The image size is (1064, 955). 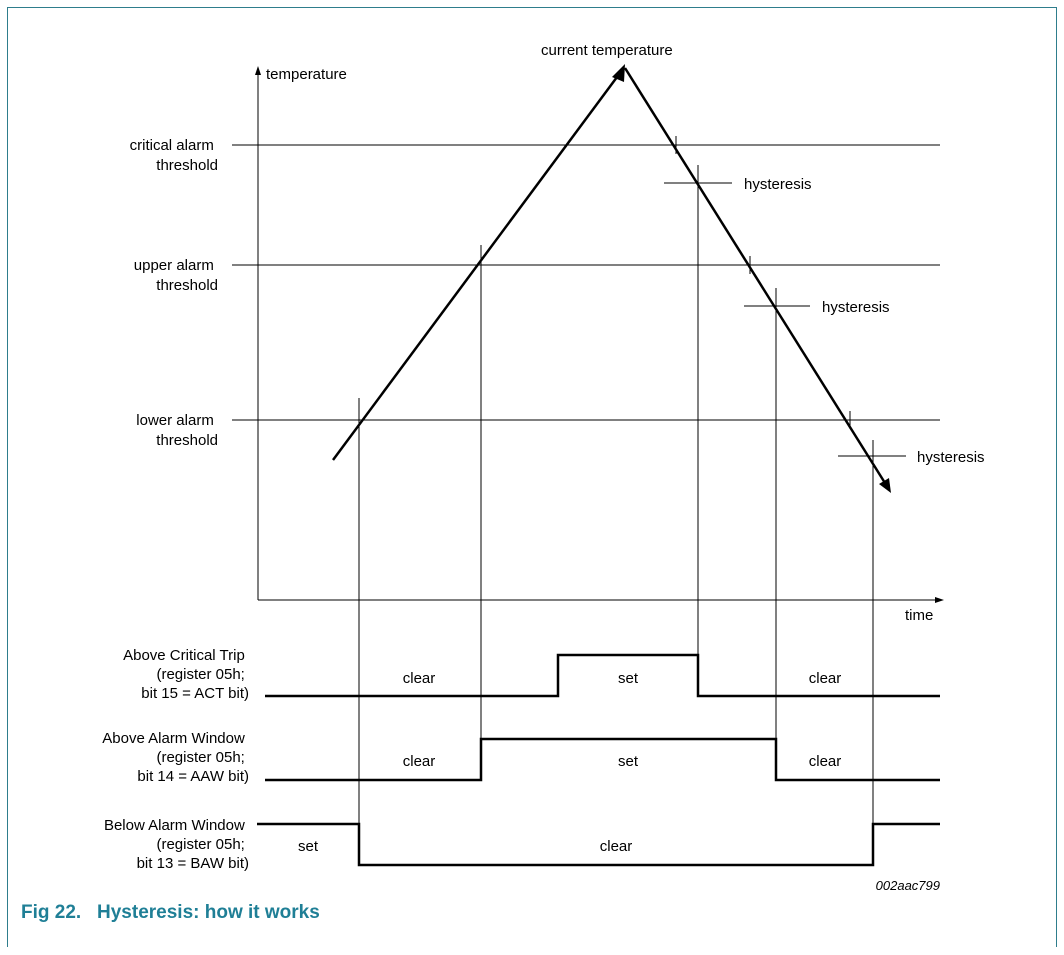 I want to click on act-segment-2: set, so click(x=628, y=678).